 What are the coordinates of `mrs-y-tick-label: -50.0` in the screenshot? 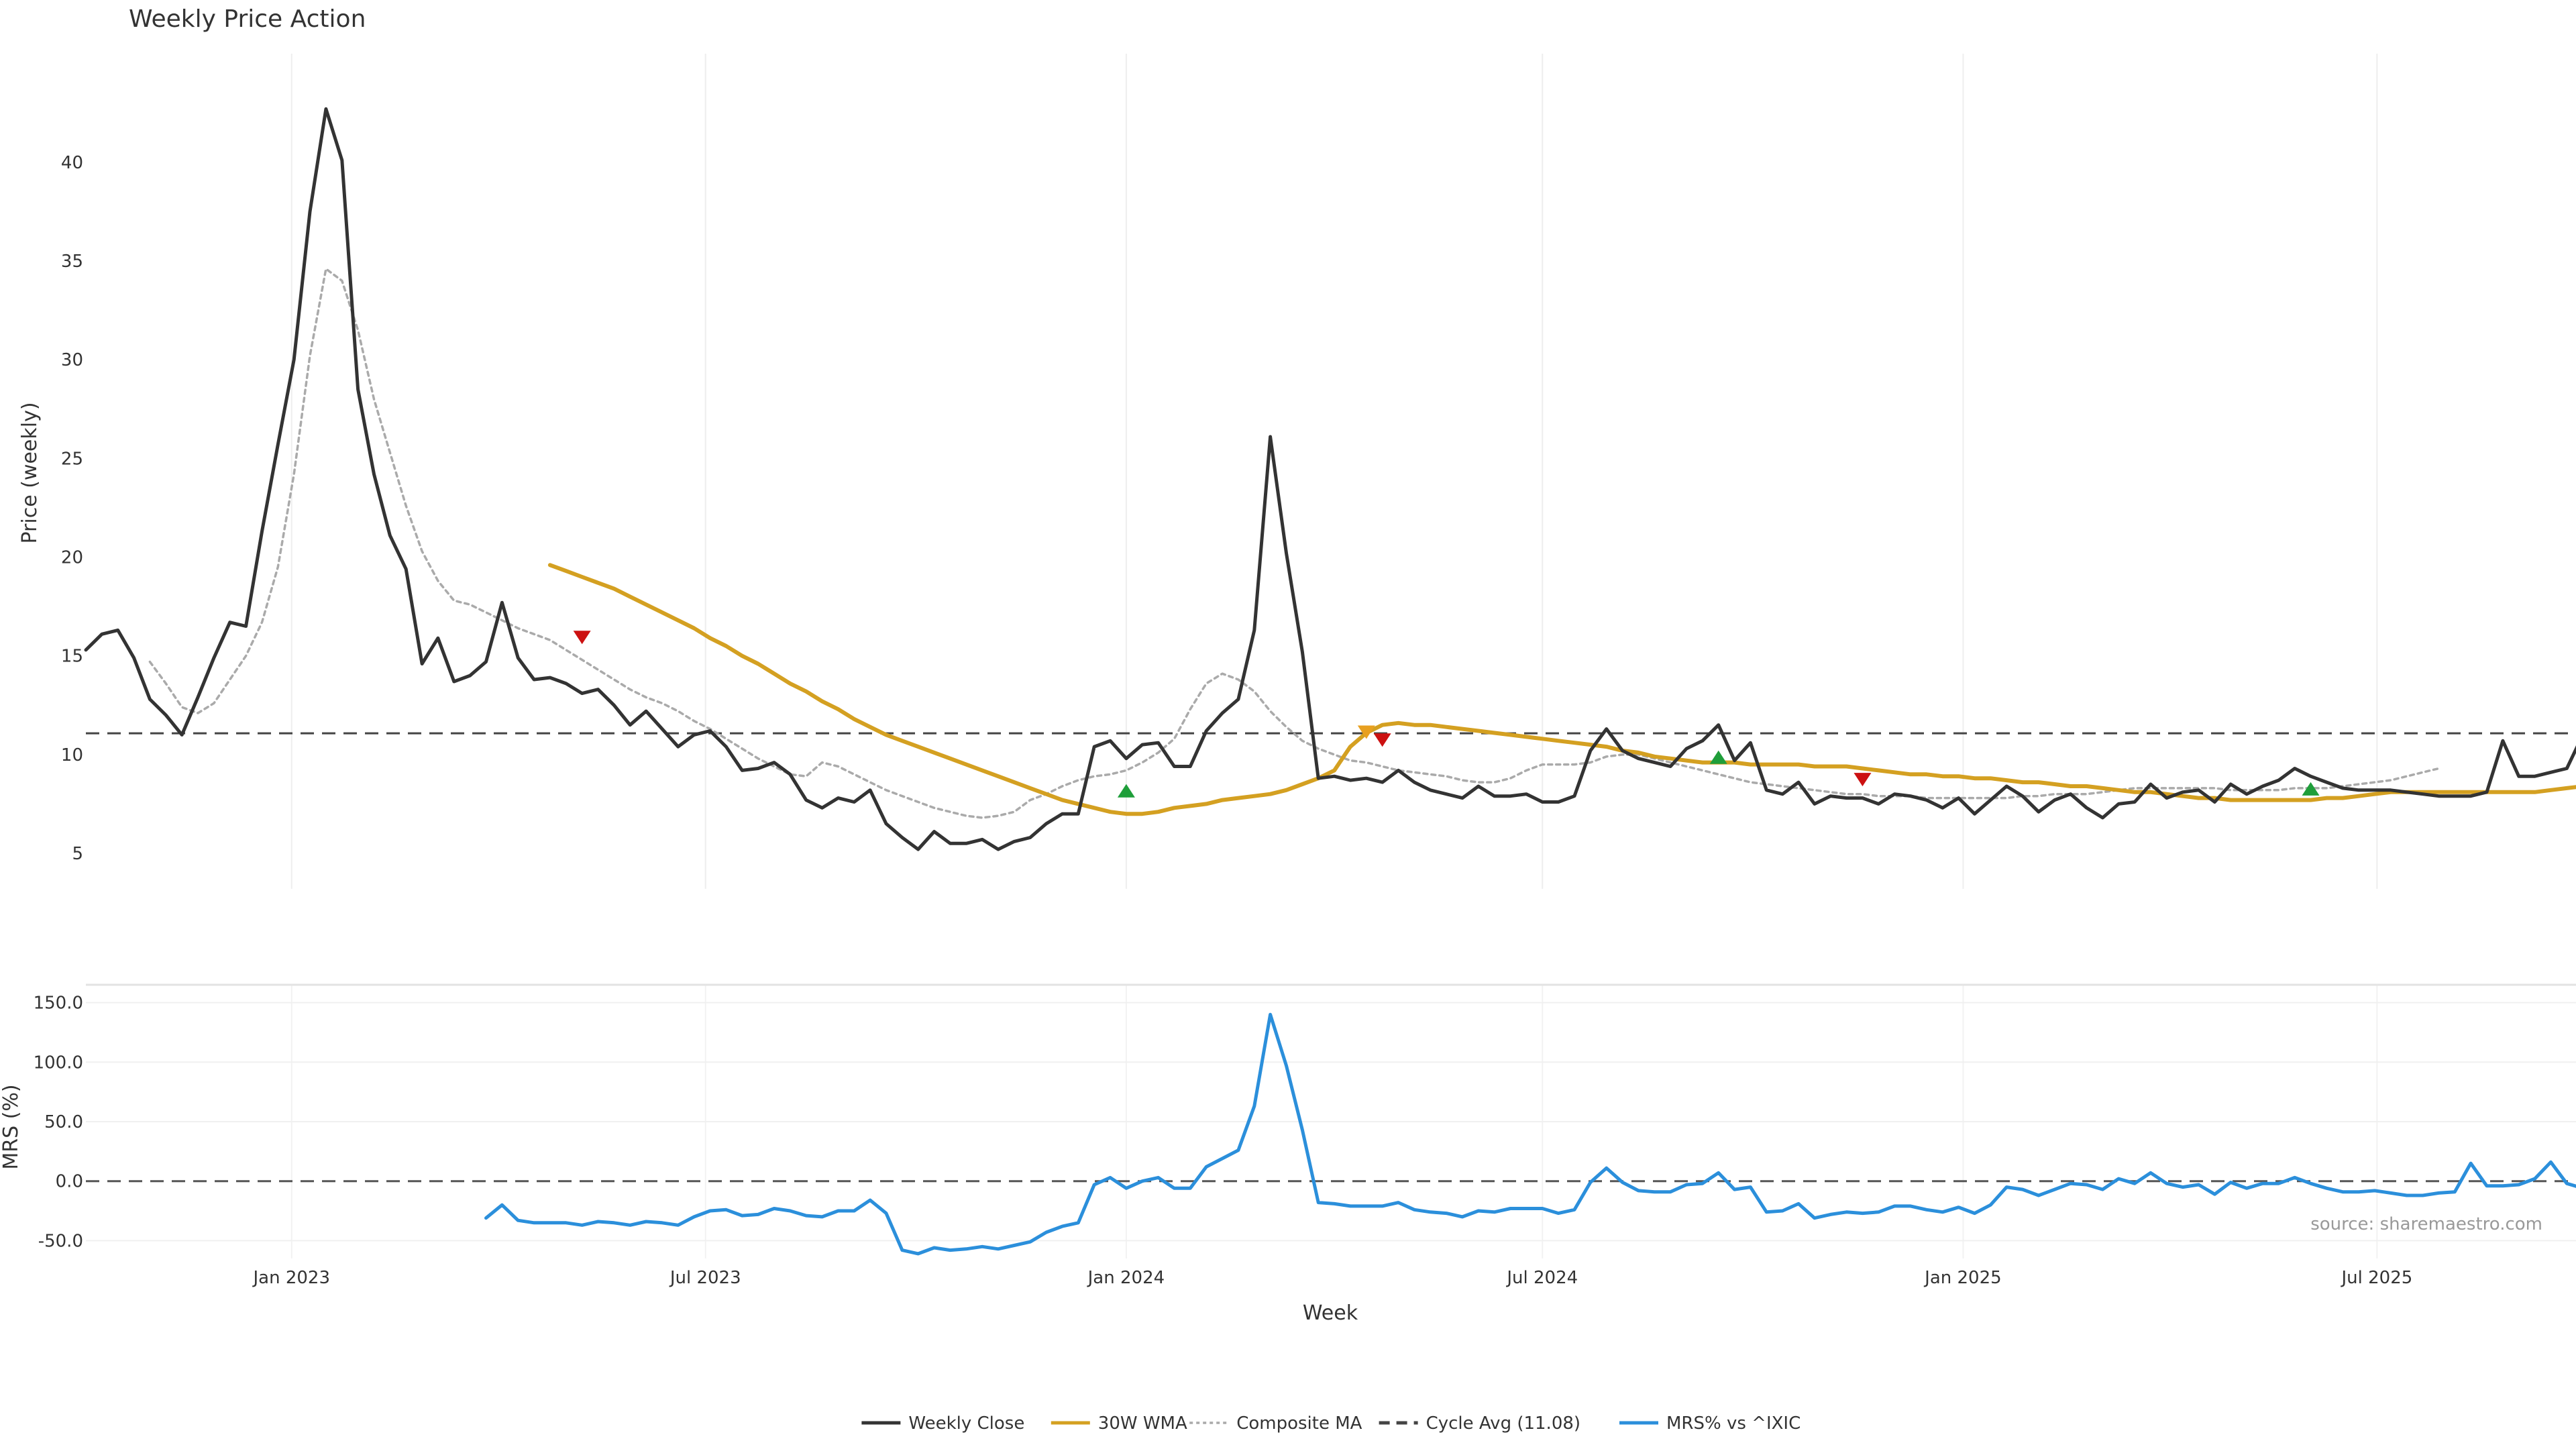 It's located at (60, 1241).